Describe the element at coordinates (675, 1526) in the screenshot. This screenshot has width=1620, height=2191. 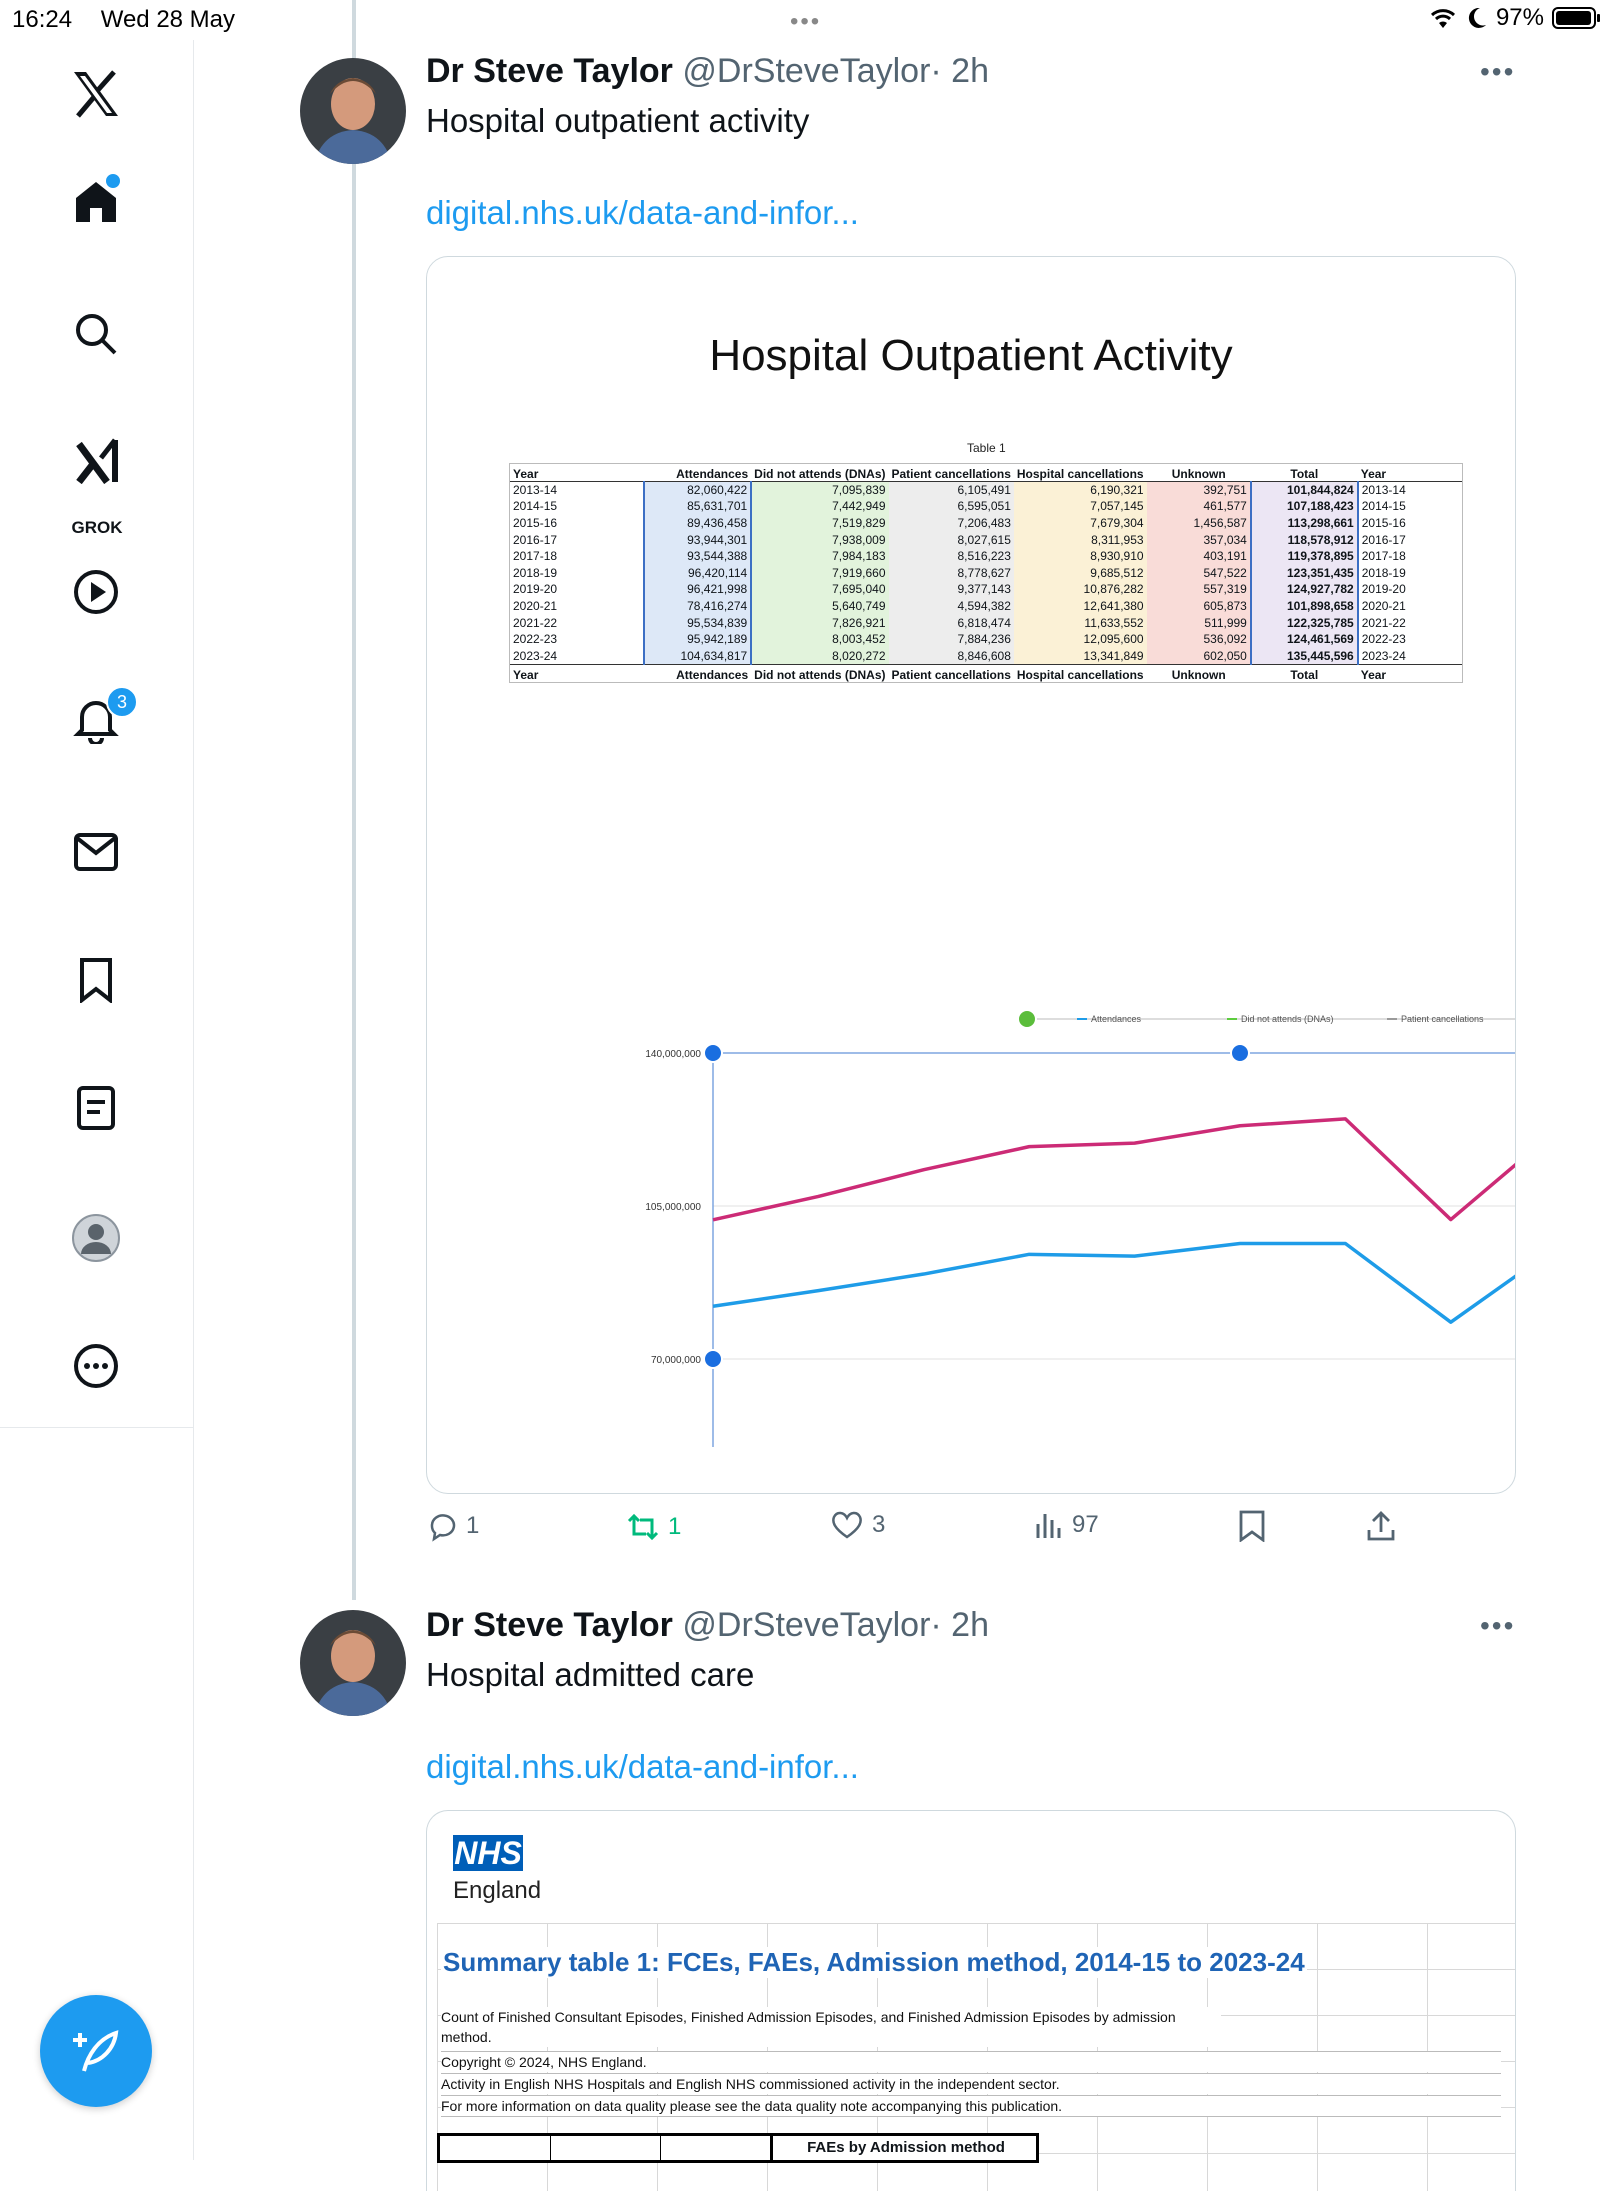
I see `repost-count: 1` at that location.